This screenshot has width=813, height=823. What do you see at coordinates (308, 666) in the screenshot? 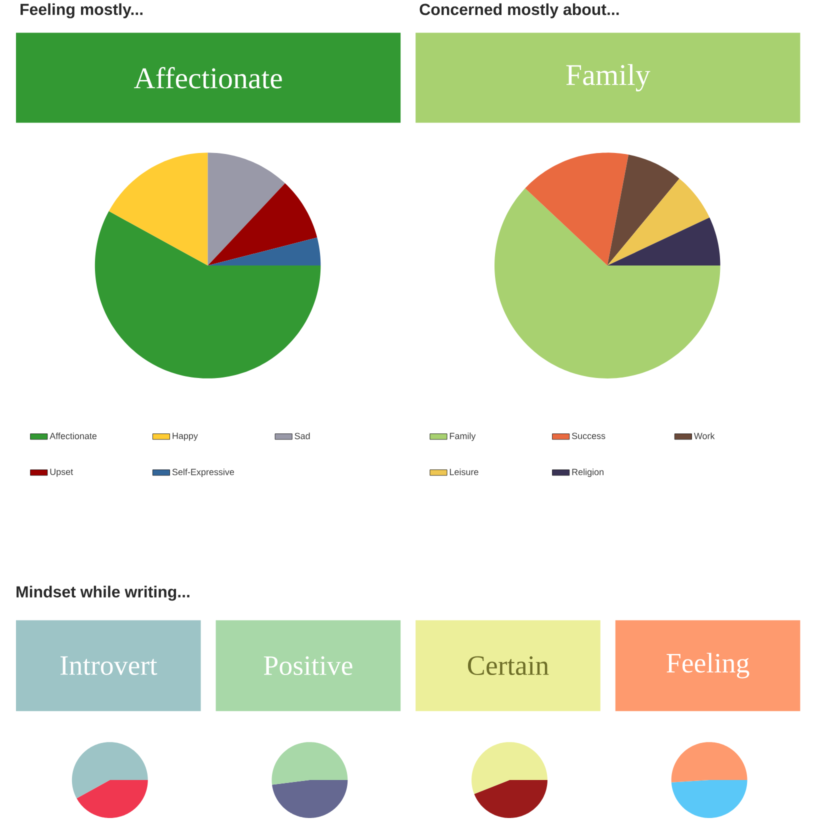
I see `chart-subtitle: Positive` at bounding box center [308, 666].